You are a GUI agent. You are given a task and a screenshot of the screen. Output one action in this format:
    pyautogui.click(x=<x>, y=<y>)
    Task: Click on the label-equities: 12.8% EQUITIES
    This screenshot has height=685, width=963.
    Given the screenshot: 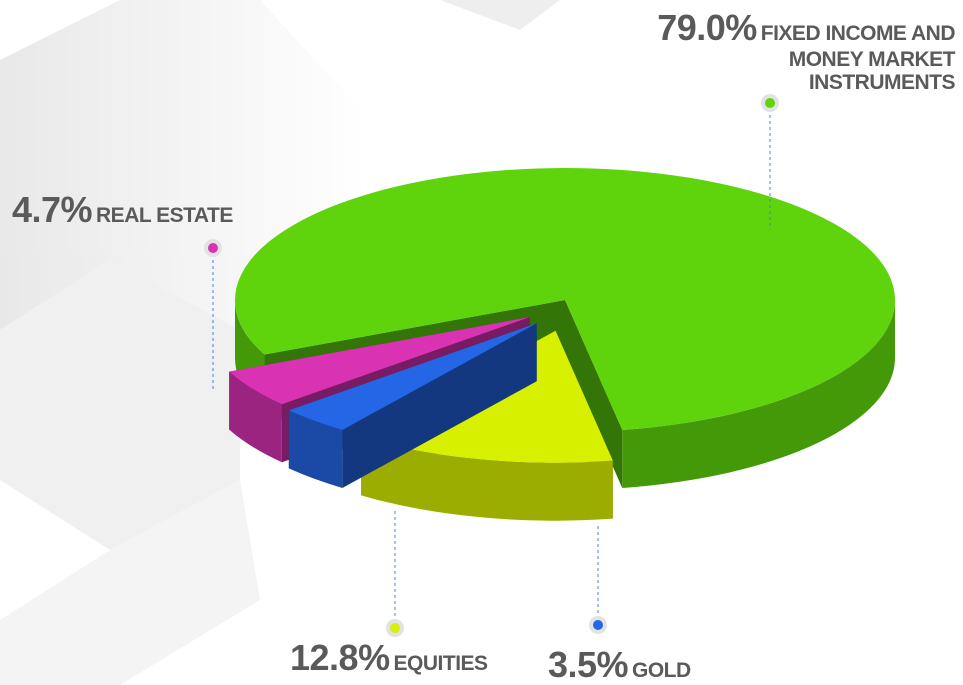 What is the action you would take?
    pyautogui.click(x=389, y=658)
    